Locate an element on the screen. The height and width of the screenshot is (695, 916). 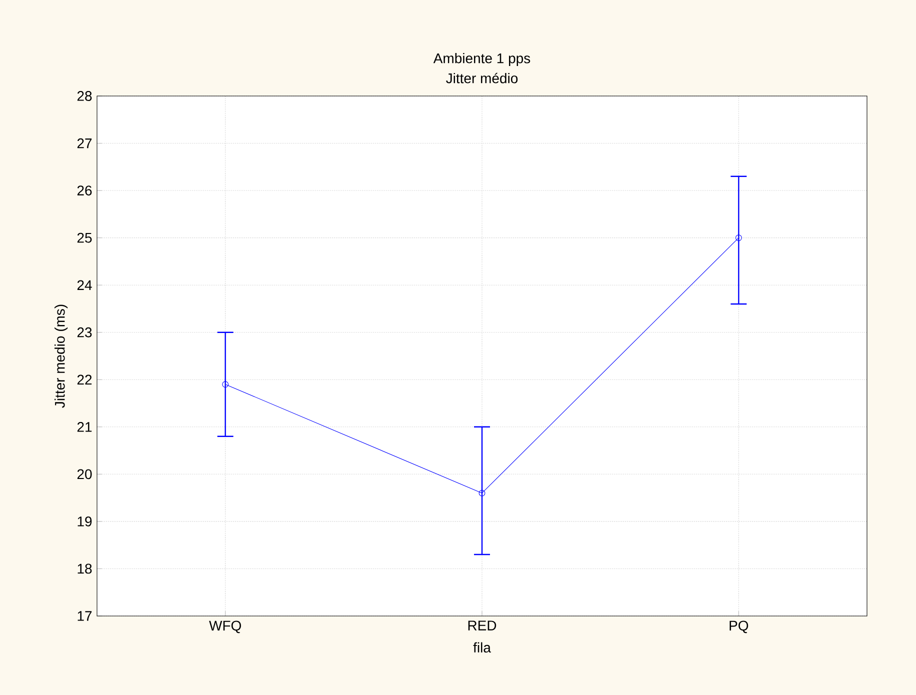
y-tick-label: 22 is located at coordinates (84, 379).